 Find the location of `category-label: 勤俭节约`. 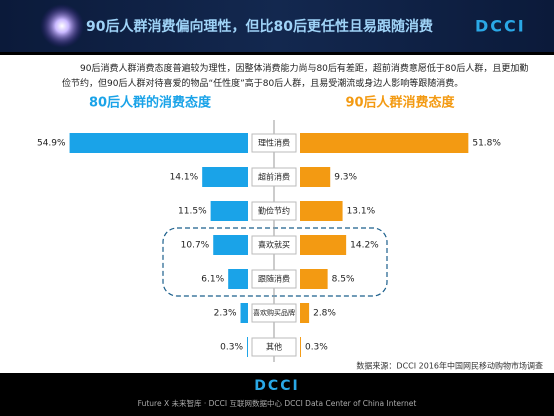

category-label: 勤俭节约 is located at coordinates (274, 211).